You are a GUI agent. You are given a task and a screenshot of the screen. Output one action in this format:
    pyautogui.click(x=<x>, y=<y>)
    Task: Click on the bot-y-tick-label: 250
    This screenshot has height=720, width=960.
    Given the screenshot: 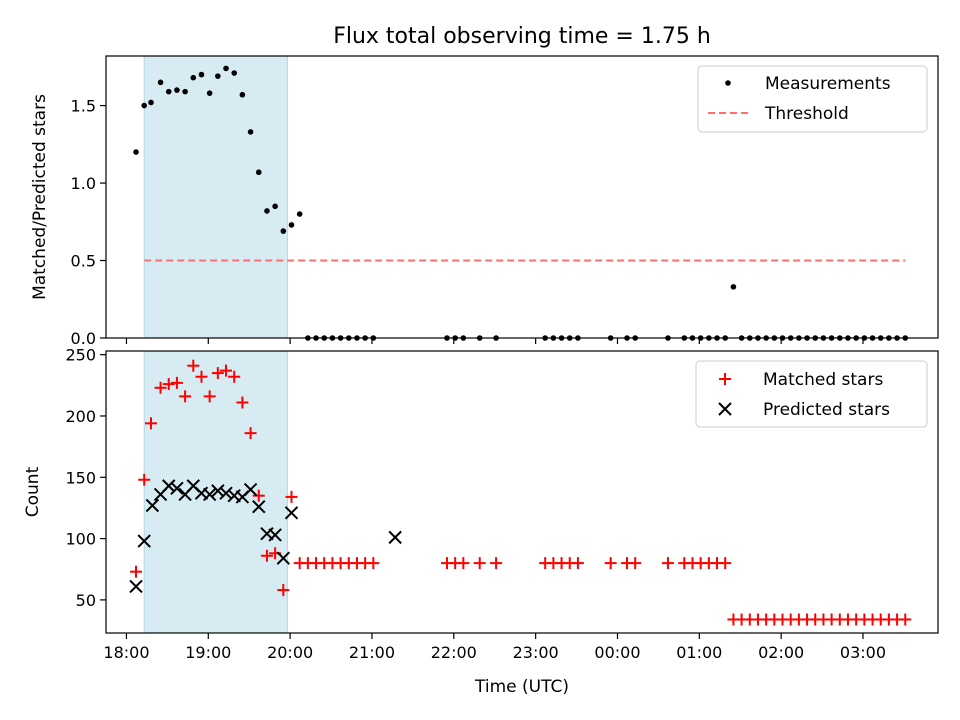 What is the action you would take?
    pyautogui.click(x=80, y=355)
    